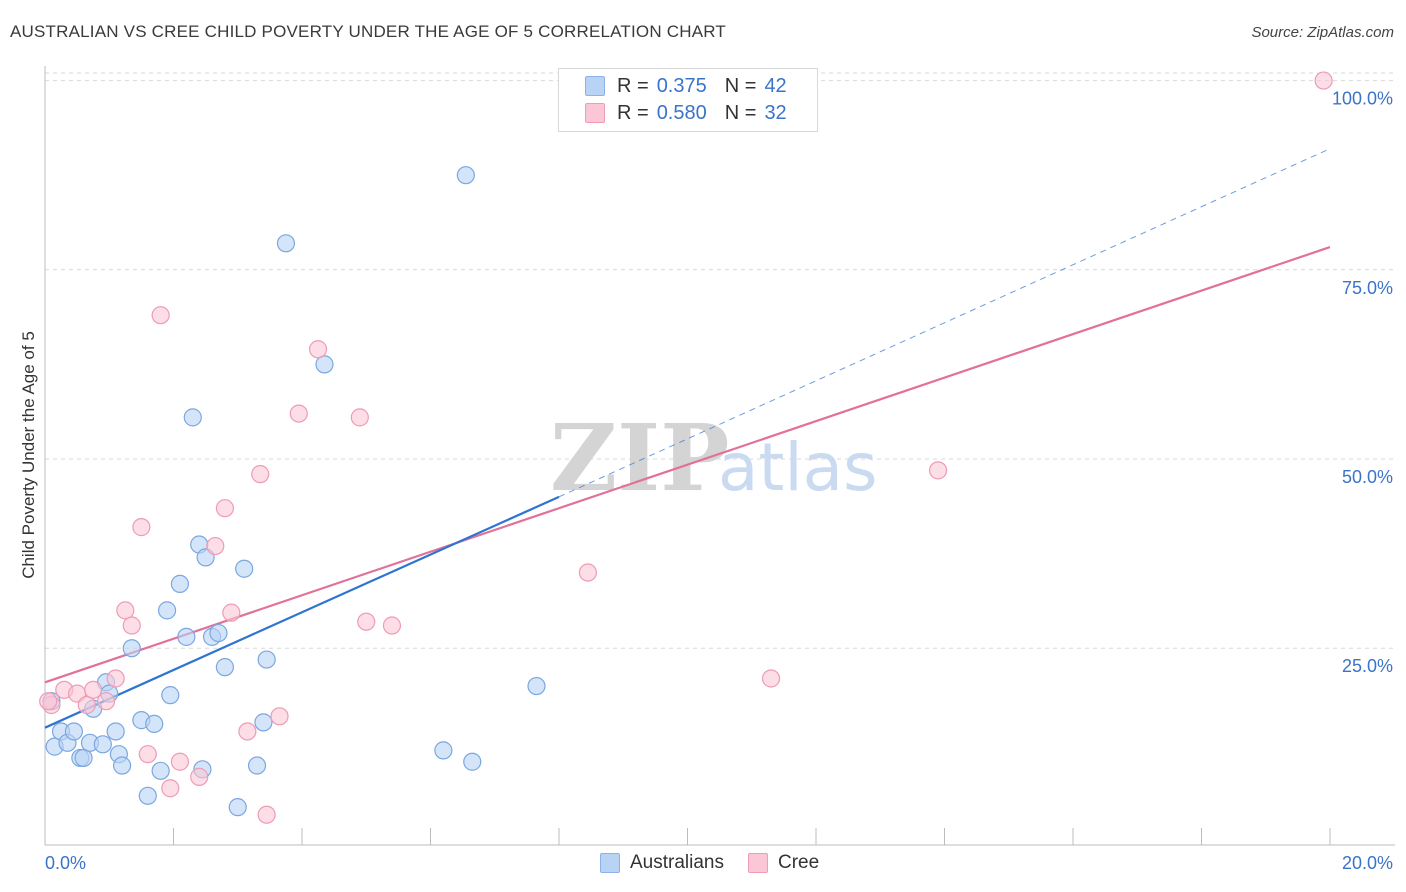  Describe the element at coordinates (28, 455) in the screenshot. I see `y-axis-label: Child Poverty Under the Age of 5` at that location.